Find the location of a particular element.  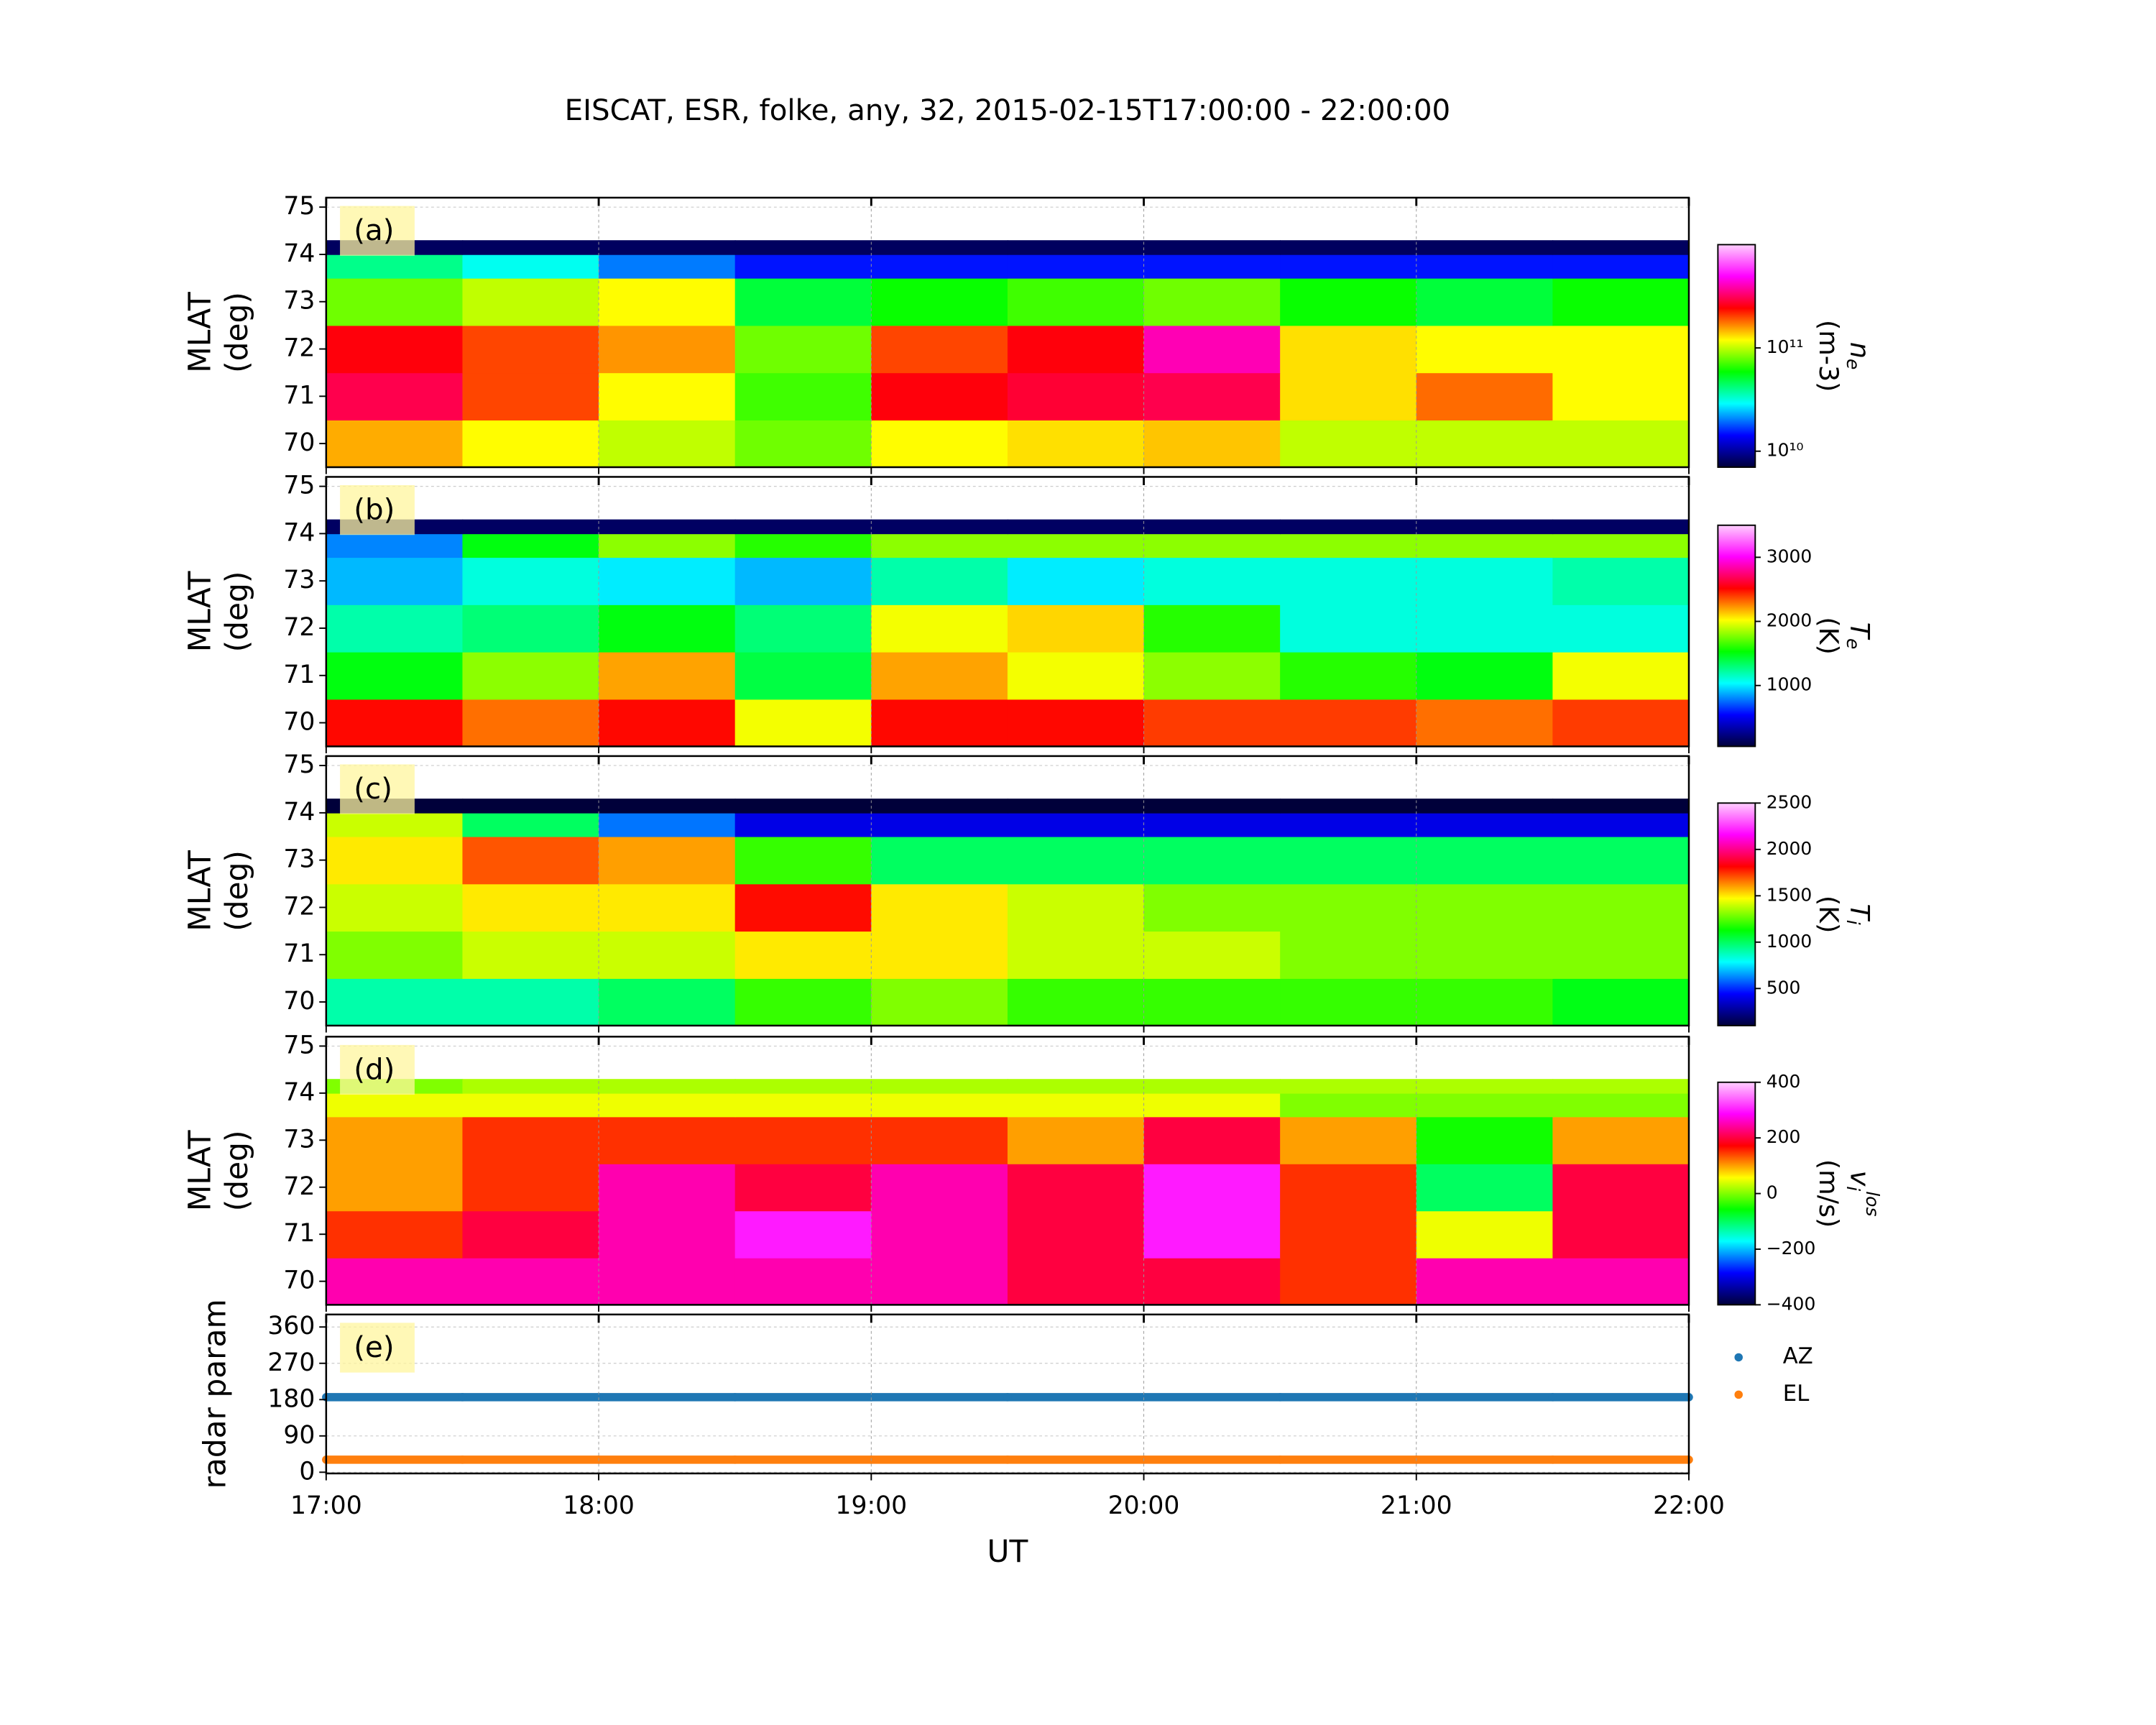

colorbar is located at coordinates (1737, 914).